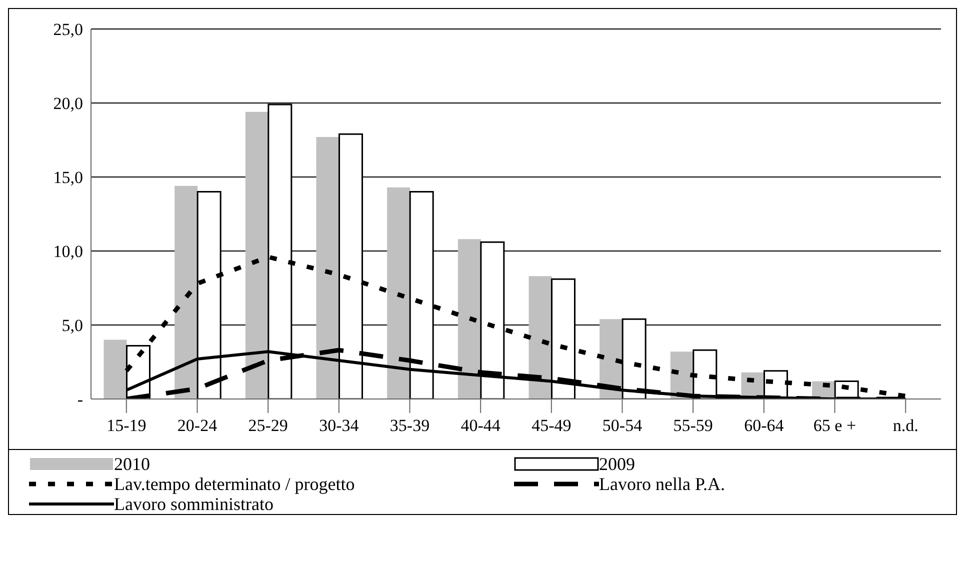 Image resolution: width=965 pixels, height=565 pixels. Describe the element at coordinates (268, 426) in the screenshot. I see `x-tick-label: 25-29` at that location.